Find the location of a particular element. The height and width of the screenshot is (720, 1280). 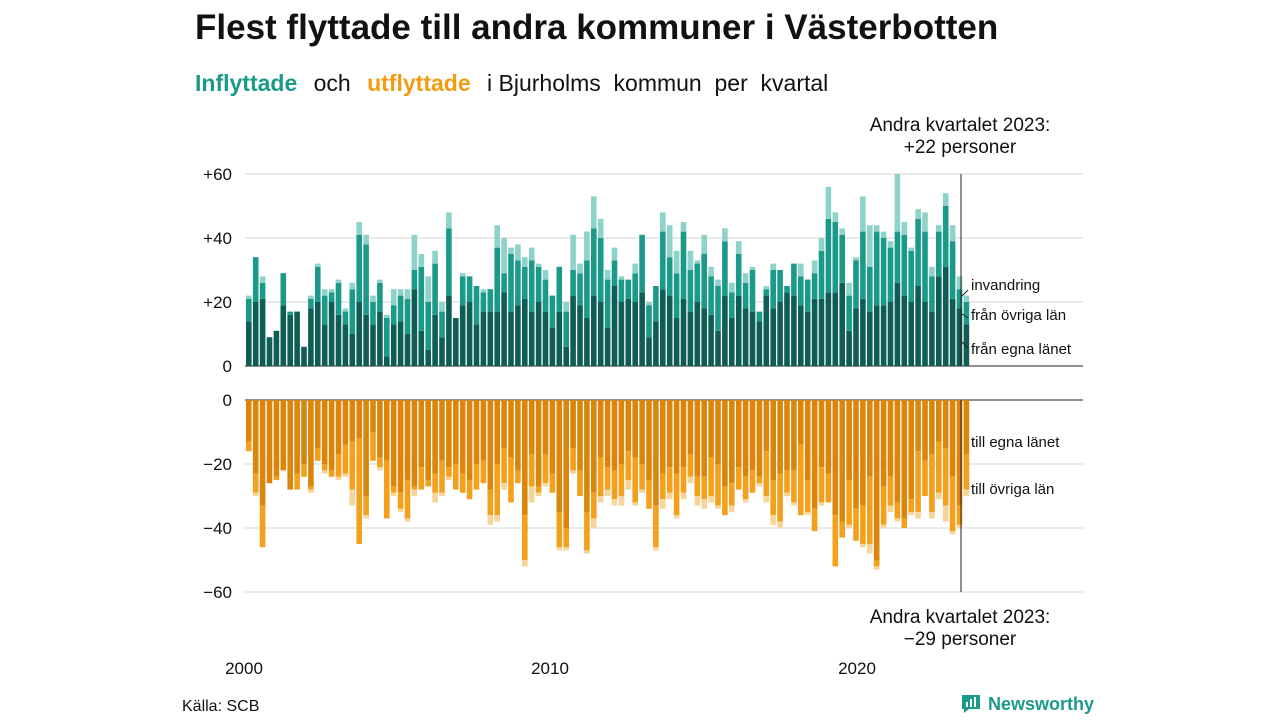

y-tick-label-top: 0 is located at coordinates (227, 366).